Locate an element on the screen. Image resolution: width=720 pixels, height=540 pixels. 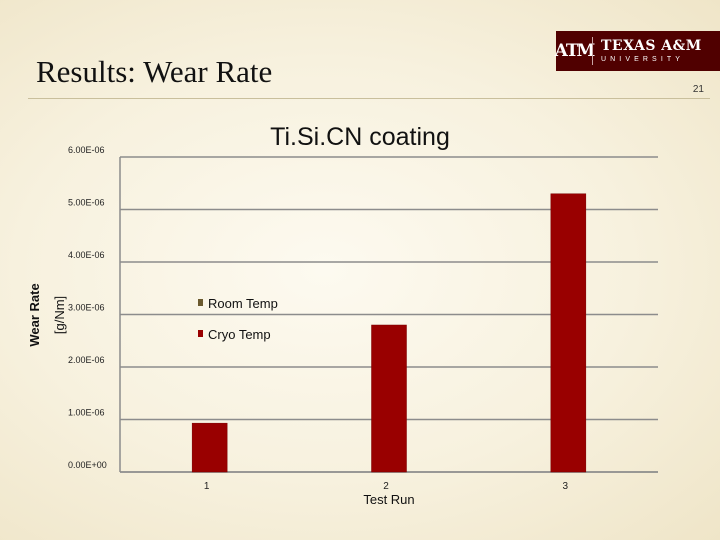
x-axis-label: Test Run is located at coordinates (388, 499).